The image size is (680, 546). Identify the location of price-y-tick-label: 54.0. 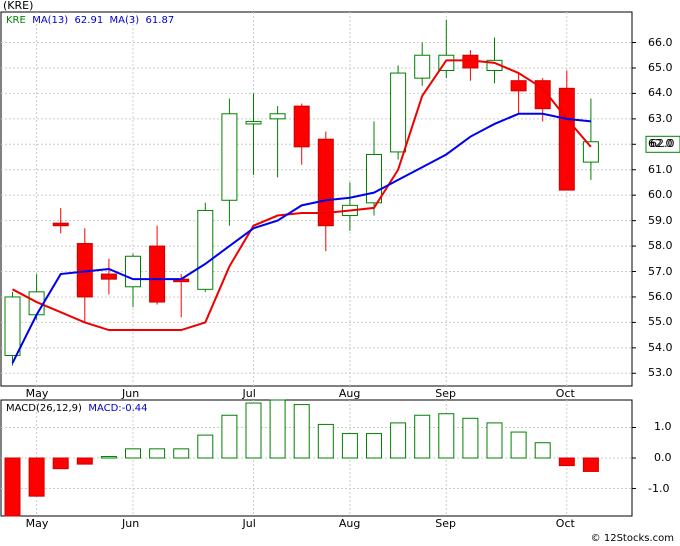
(660, 347).